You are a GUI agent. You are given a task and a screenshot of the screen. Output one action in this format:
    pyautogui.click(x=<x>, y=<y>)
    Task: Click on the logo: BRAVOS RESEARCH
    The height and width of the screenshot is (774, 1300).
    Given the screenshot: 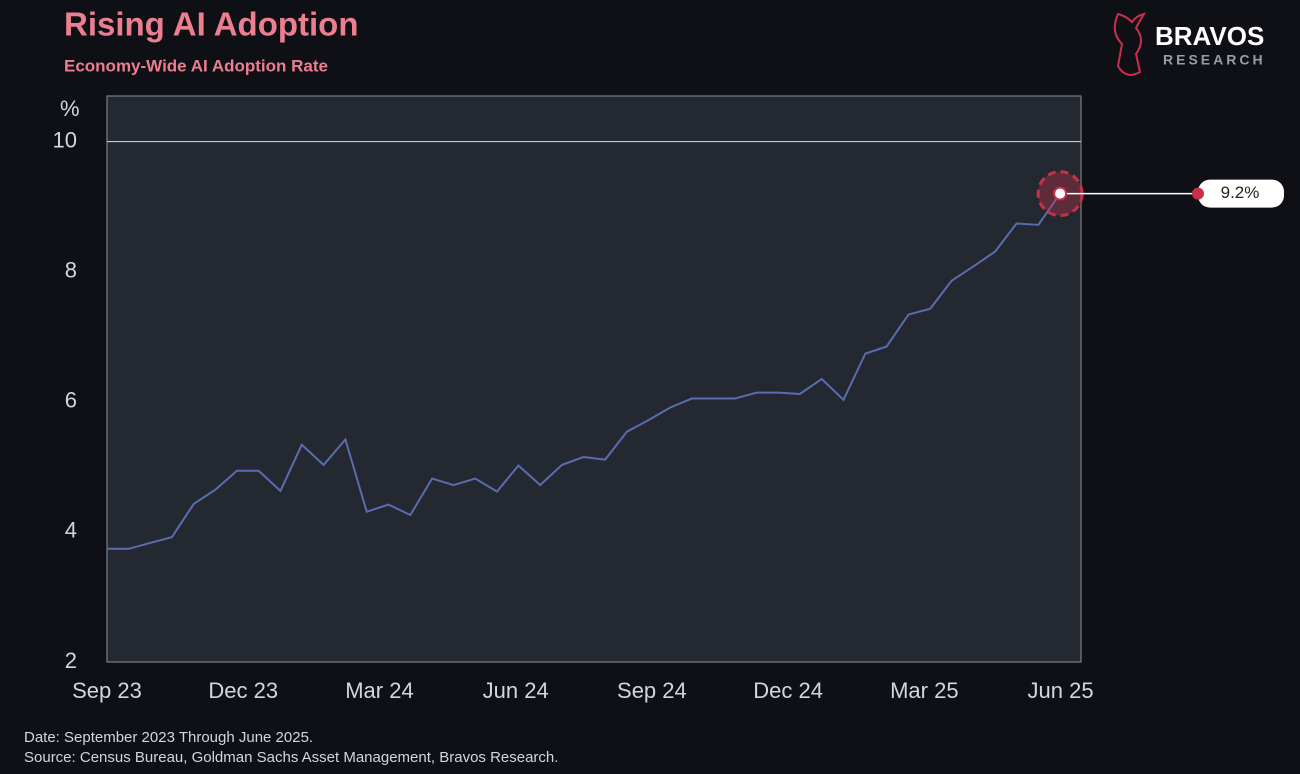 What is the action you would take?
    pyautogui.click(x=1189, y=44)
    